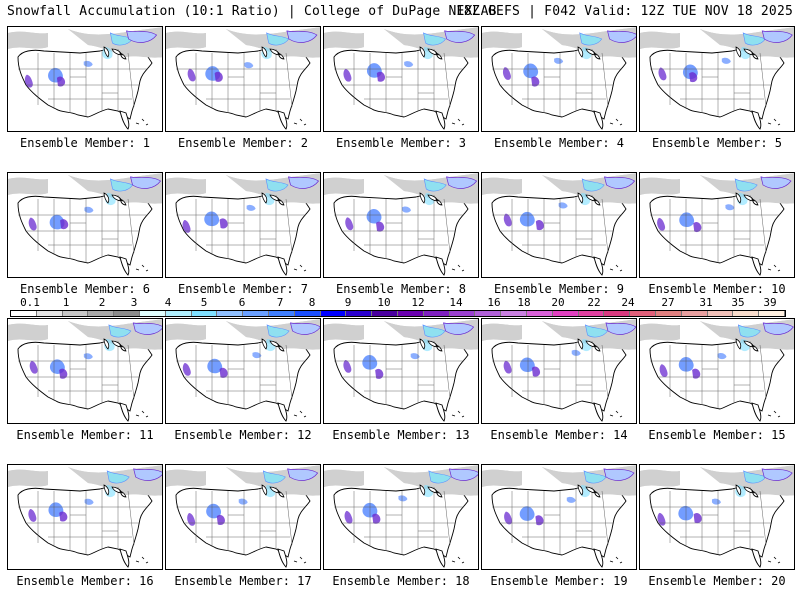  I want to click on colorbar-tick-label: 9, so click(348, 302).